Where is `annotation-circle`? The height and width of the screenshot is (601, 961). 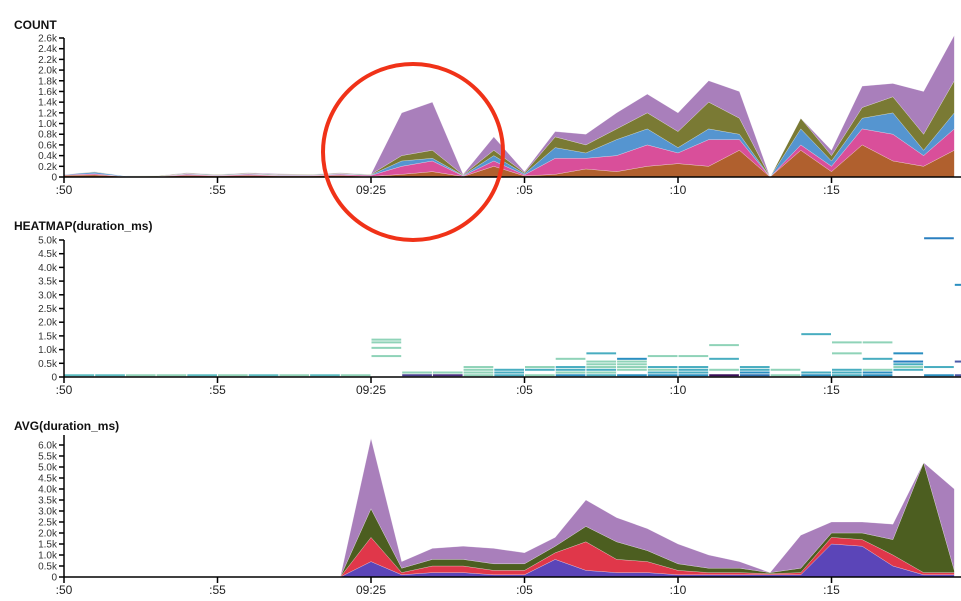
annotation-circle is located at coordinates (413, 152).